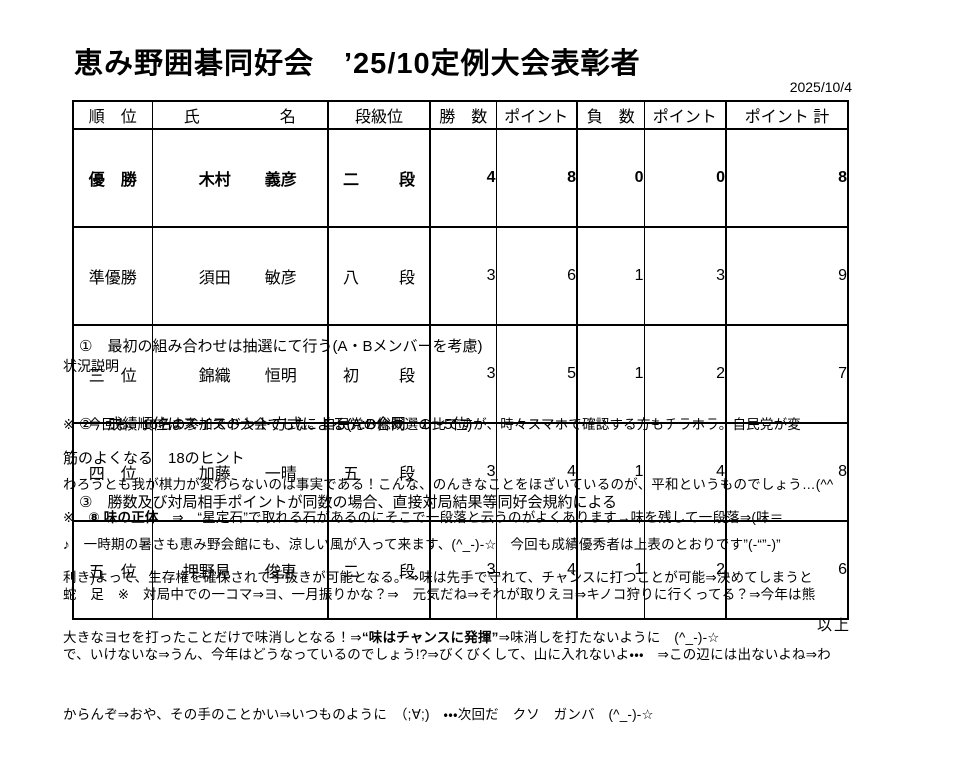 The image size is (960, 765). I want to click on first-name: 恒明, so click(280, 376).